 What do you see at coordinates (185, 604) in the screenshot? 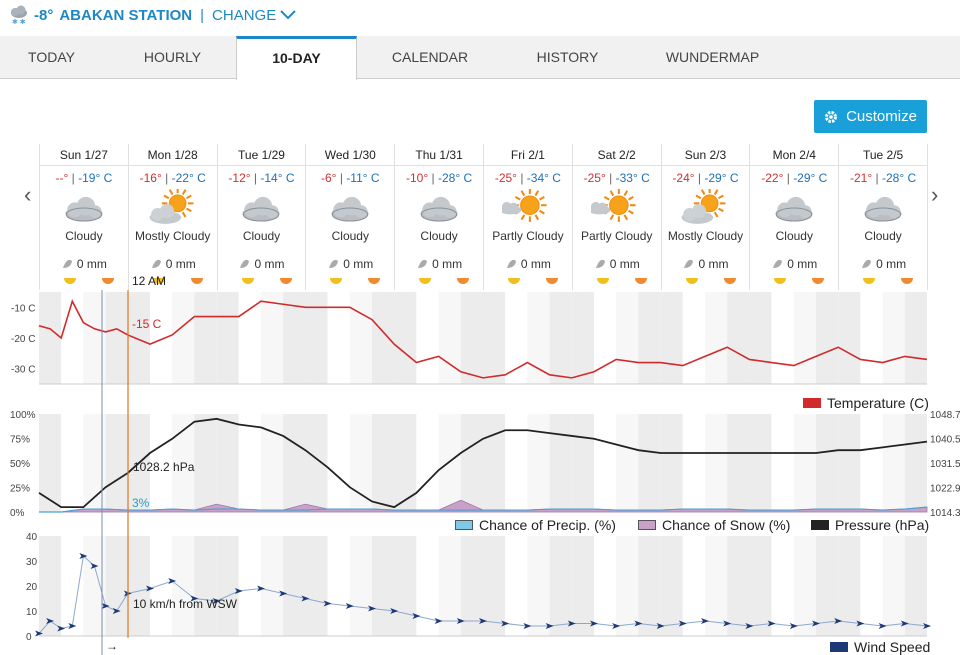
I see `cursor-wind-label: 10 km/h from WSW` at bounding box center [185, 604].